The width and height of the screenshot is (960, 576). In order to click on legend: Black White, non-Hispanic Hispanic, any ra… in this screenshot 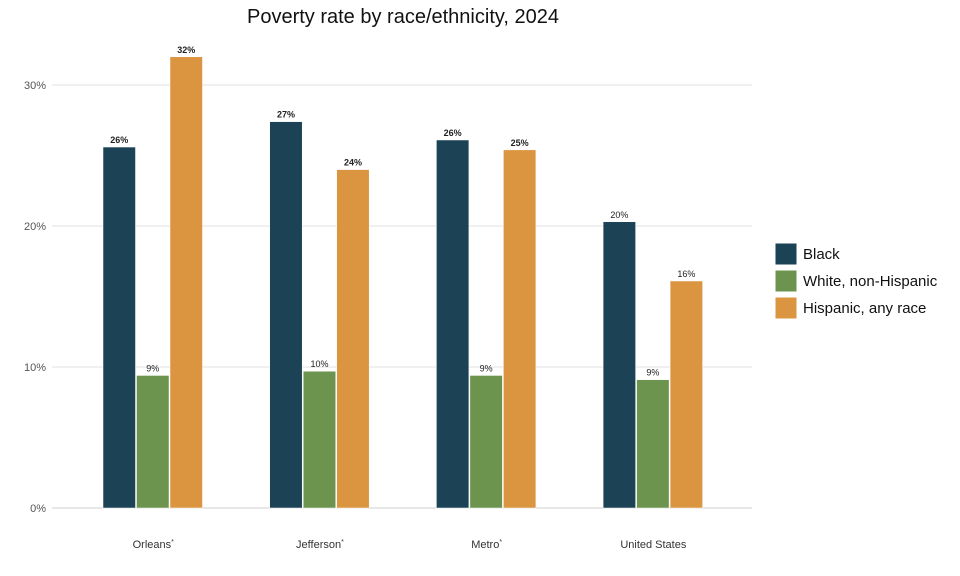, I will do `click(856, 281)`.